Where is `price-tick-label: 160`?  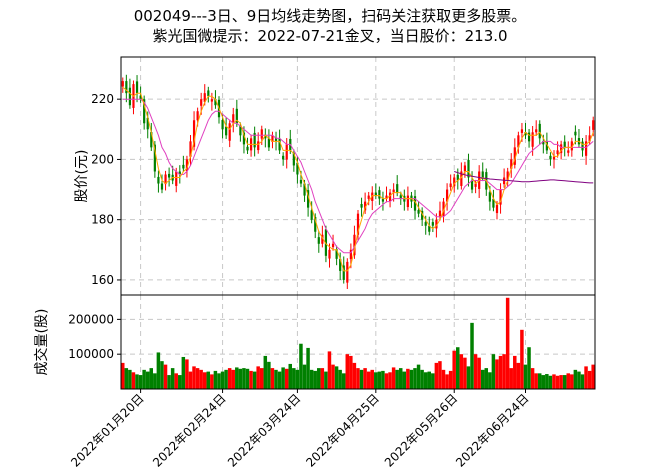 price-tick-label: 160 is located at coordinates (102, 280).